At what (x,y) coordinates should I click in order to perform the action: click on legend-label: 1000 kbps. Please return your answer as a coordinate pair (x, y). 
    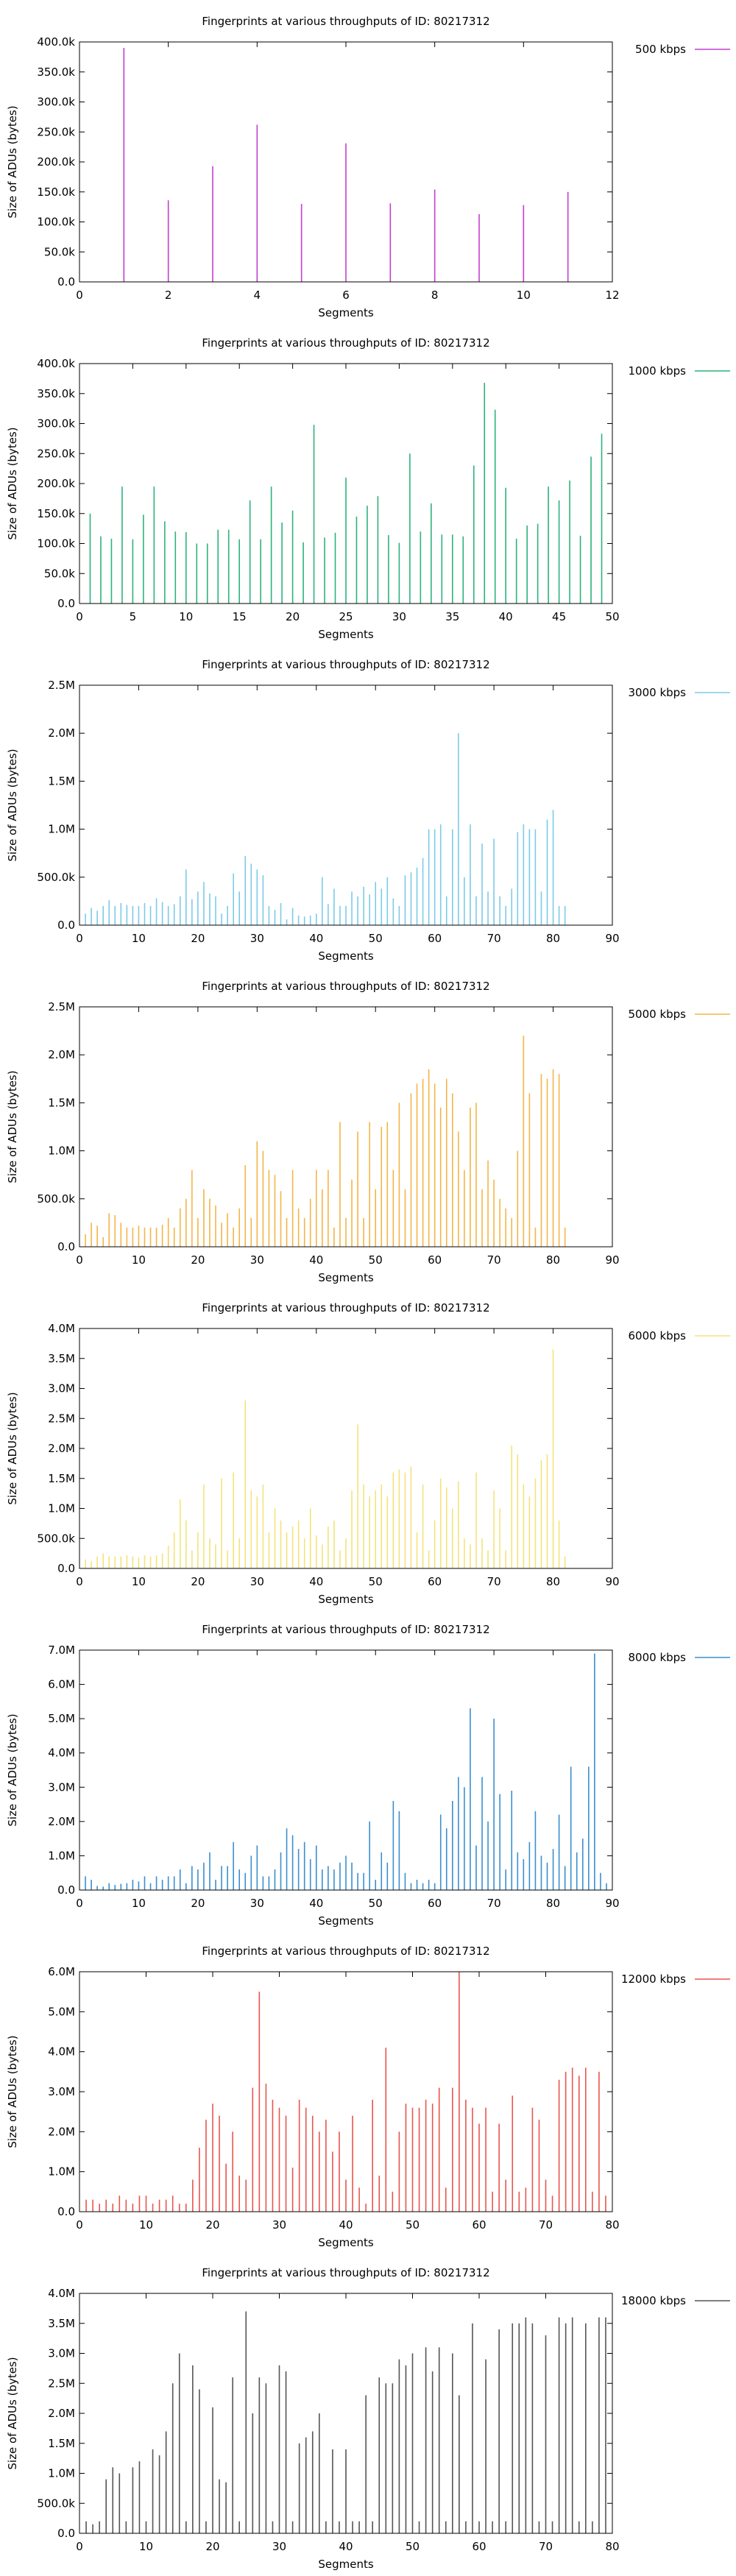
    Looking at the image, I should click on (658, 371).